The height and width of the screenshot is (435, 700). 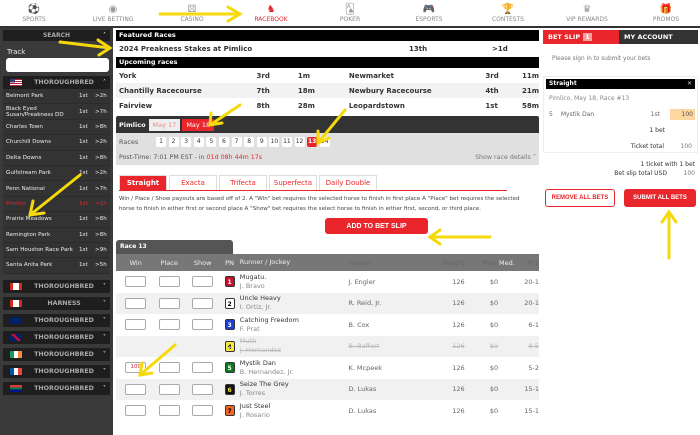 What do you see at coordinates (261, 141) in the screenshot?
I see `race-number-button: 9` at bounding box center [261, 141].